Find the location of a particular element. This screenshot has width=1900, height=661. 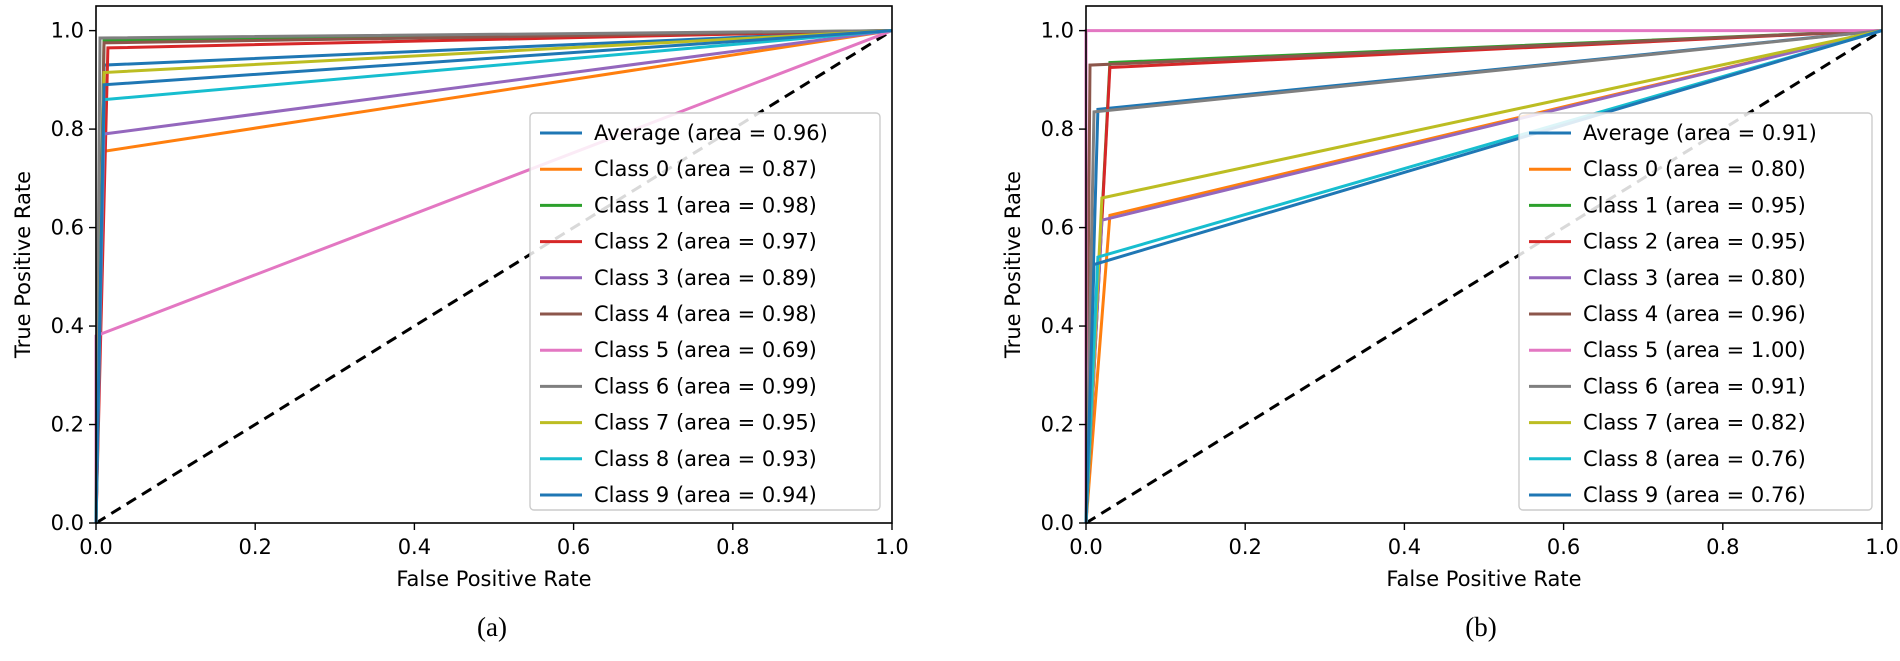

legend-label-5: Class 4 (area = 0.96) is located at coordinates (1694, 314).